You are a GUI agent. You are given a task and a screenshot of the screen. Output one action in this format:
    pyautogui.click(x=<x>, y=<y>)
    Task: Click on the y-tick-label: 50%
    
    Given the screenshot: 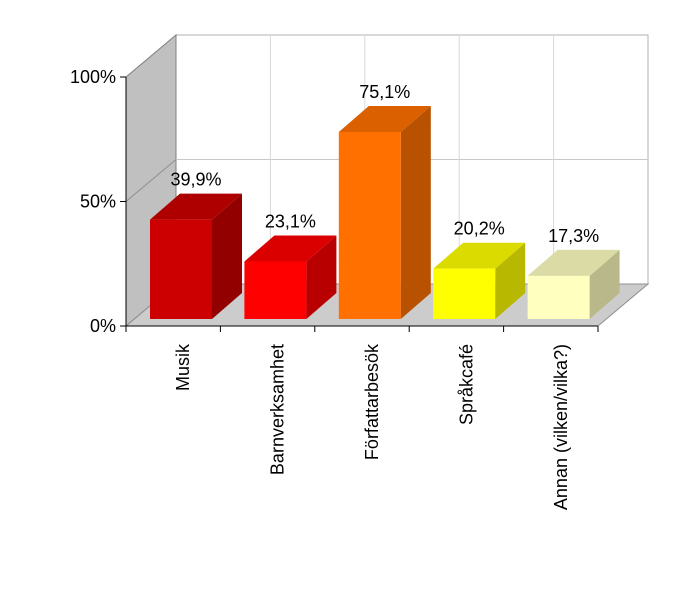 What is the action you would take?
    pyautogui.click(x=98, y=202)
    